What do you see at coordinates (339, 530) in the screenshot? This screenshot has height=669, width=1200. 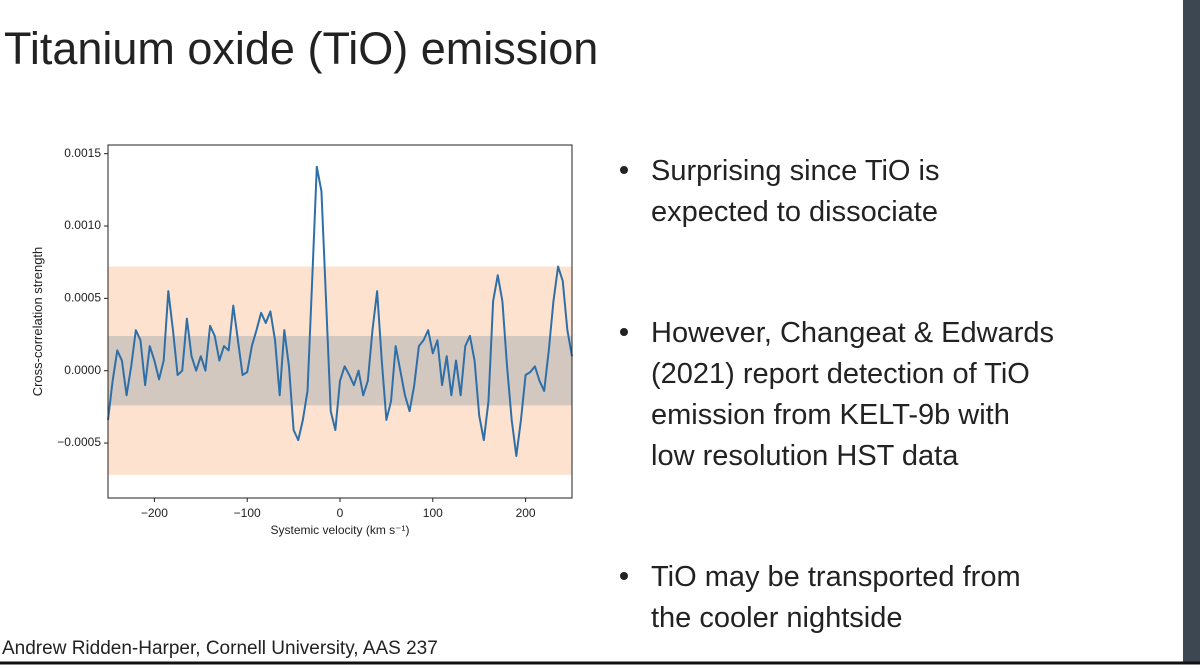 I see `x-axis-label: Systemic velocity (km s⁻¹)` at bounding box center [339, 530].